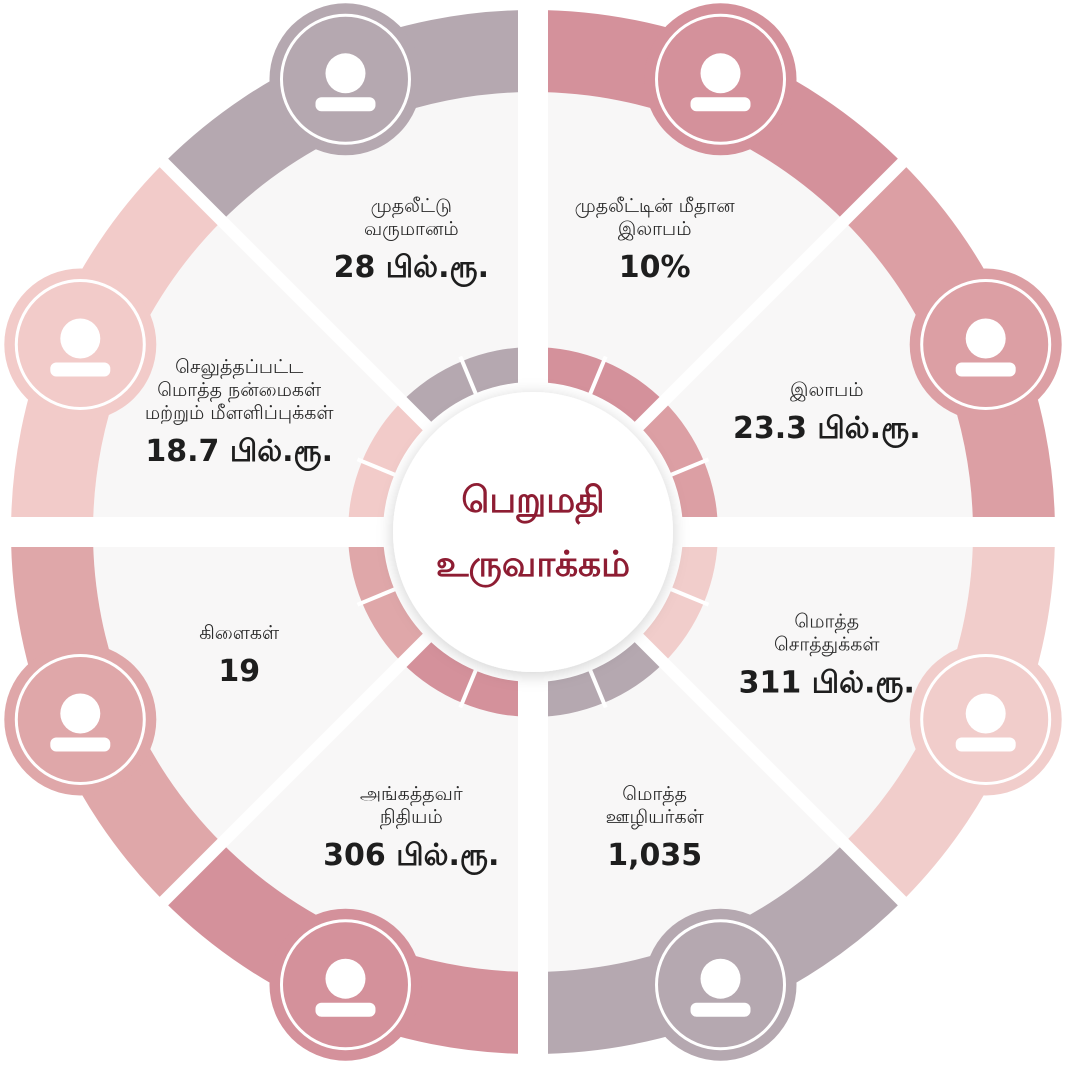 Image resolution: width=1066 pixels, height=1065 pixels. Describe the element at coordinates (411, 206) in the screenshot. I see `segment-label: முதலீட்டு` at that location.